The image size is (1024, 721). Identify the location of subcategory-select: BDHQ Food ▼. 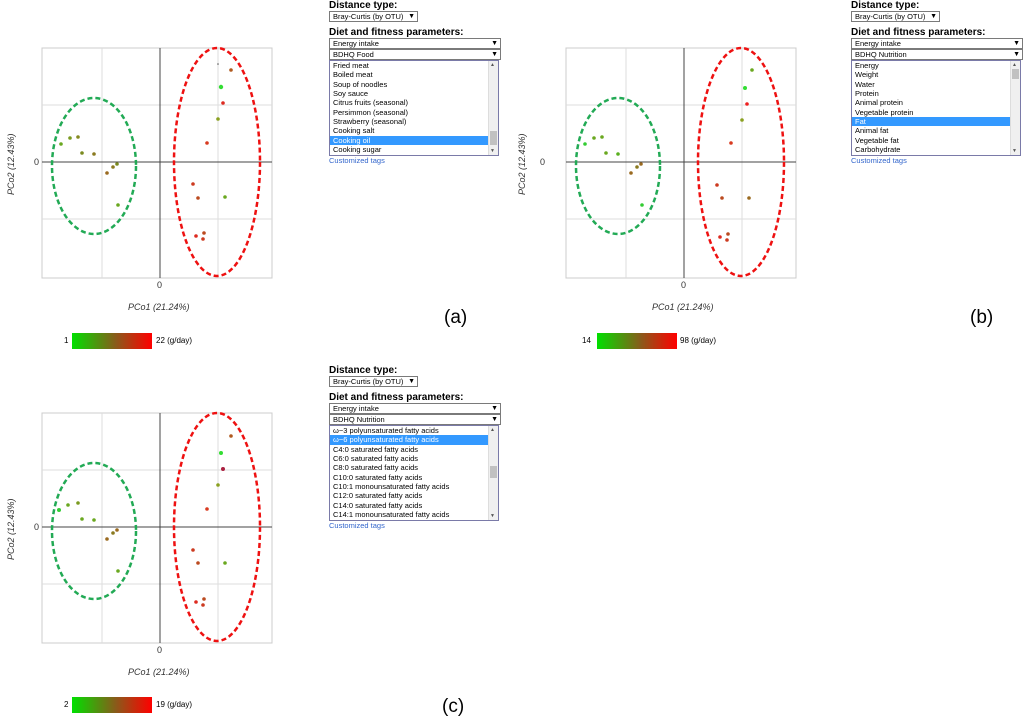
(415, 54).